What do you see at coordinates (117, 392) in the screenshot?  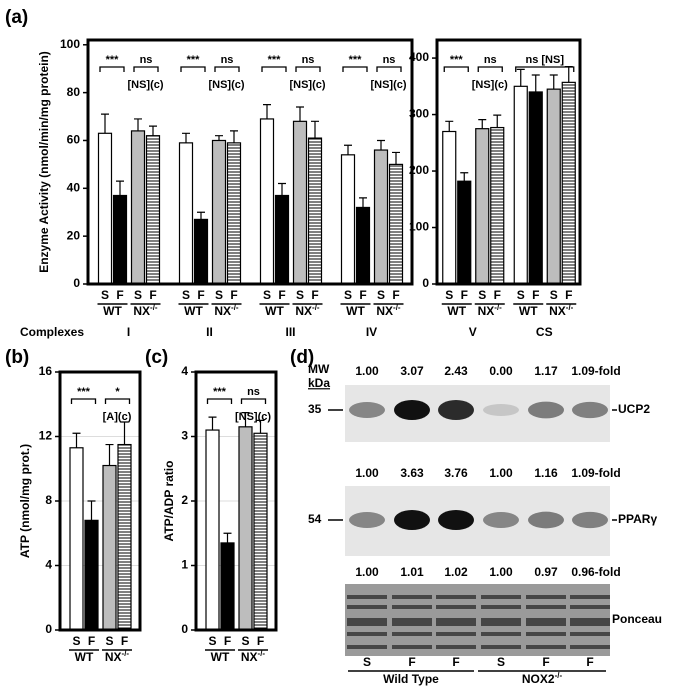 I see `significance-label: *` at bounding box center [117, 392].